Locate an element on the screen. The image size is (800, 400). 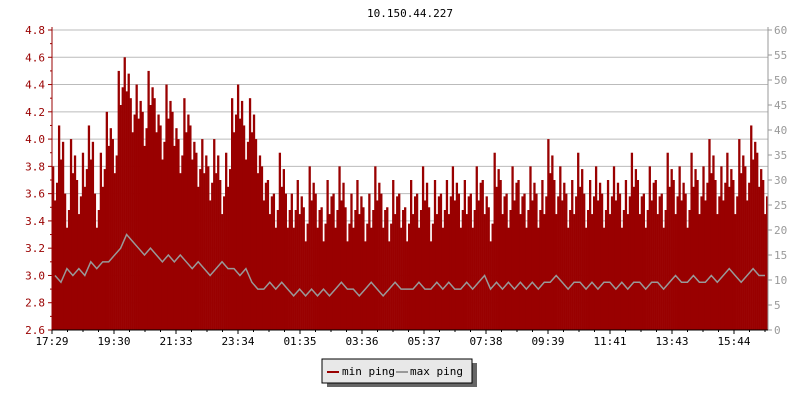
left-tick-label: 4.6 is located at coordinates (35, 57).